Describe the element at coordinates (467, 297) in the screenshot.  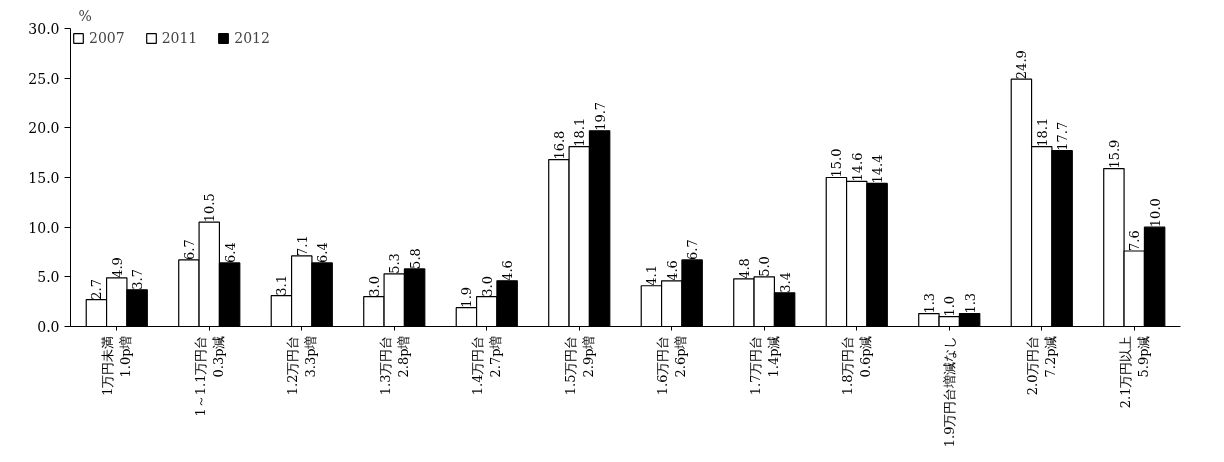
I see `data-label: 1.9` at that location.